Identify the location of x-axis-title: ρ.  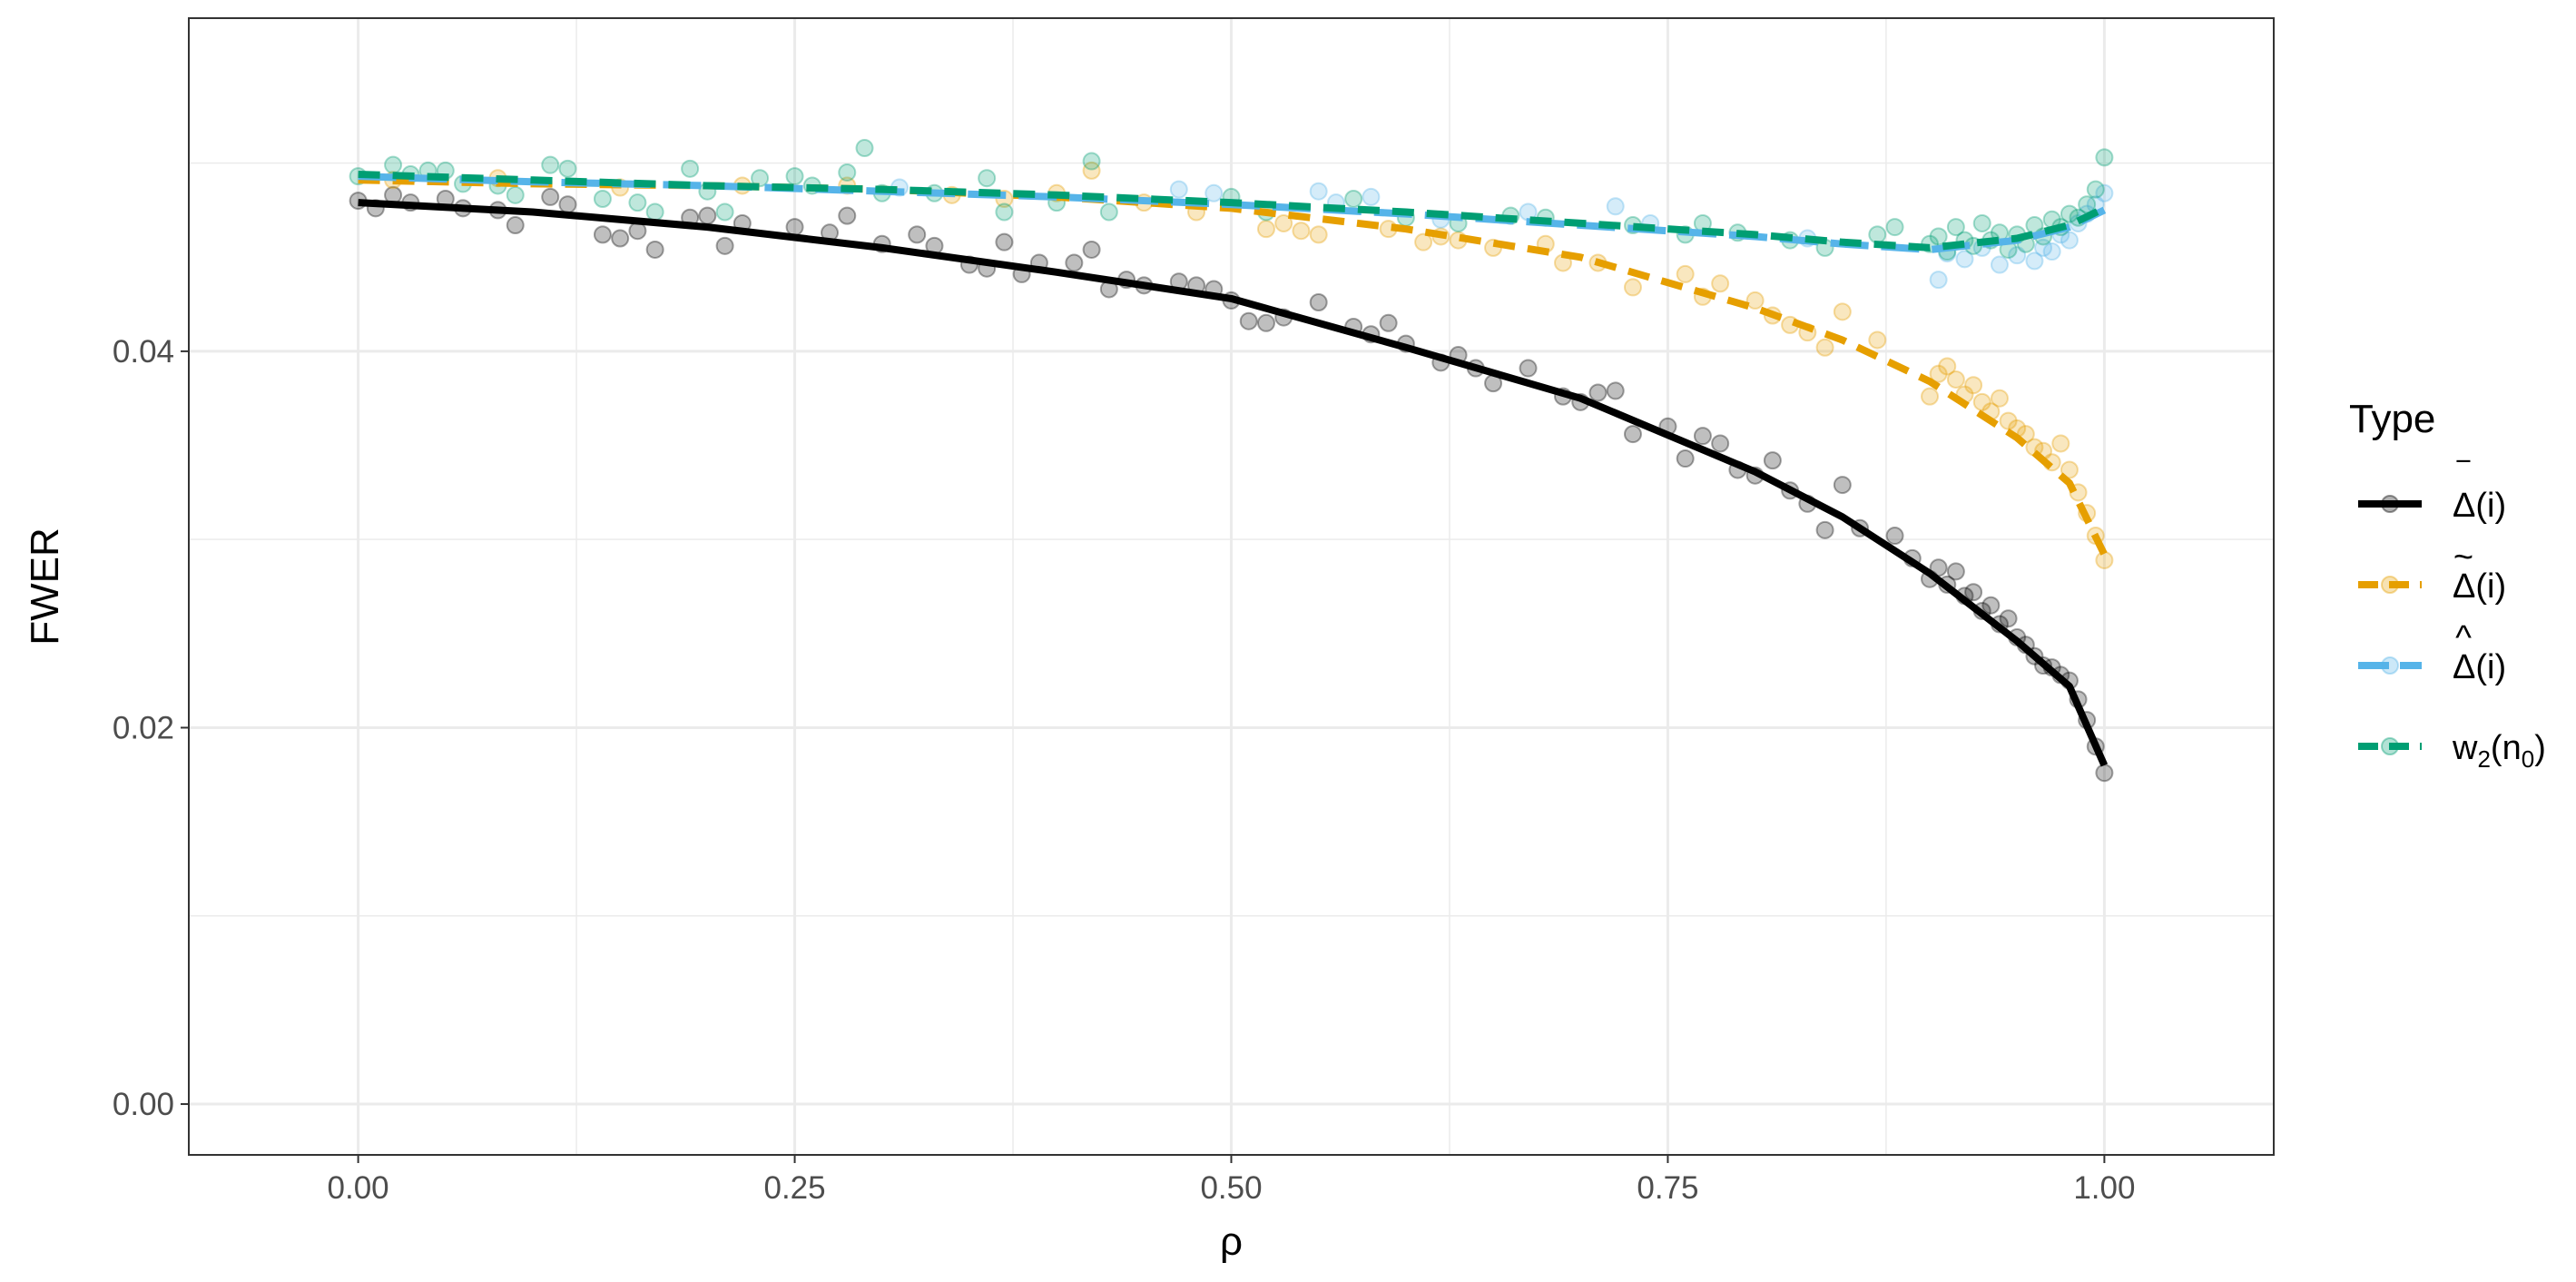
(1231, 1241).